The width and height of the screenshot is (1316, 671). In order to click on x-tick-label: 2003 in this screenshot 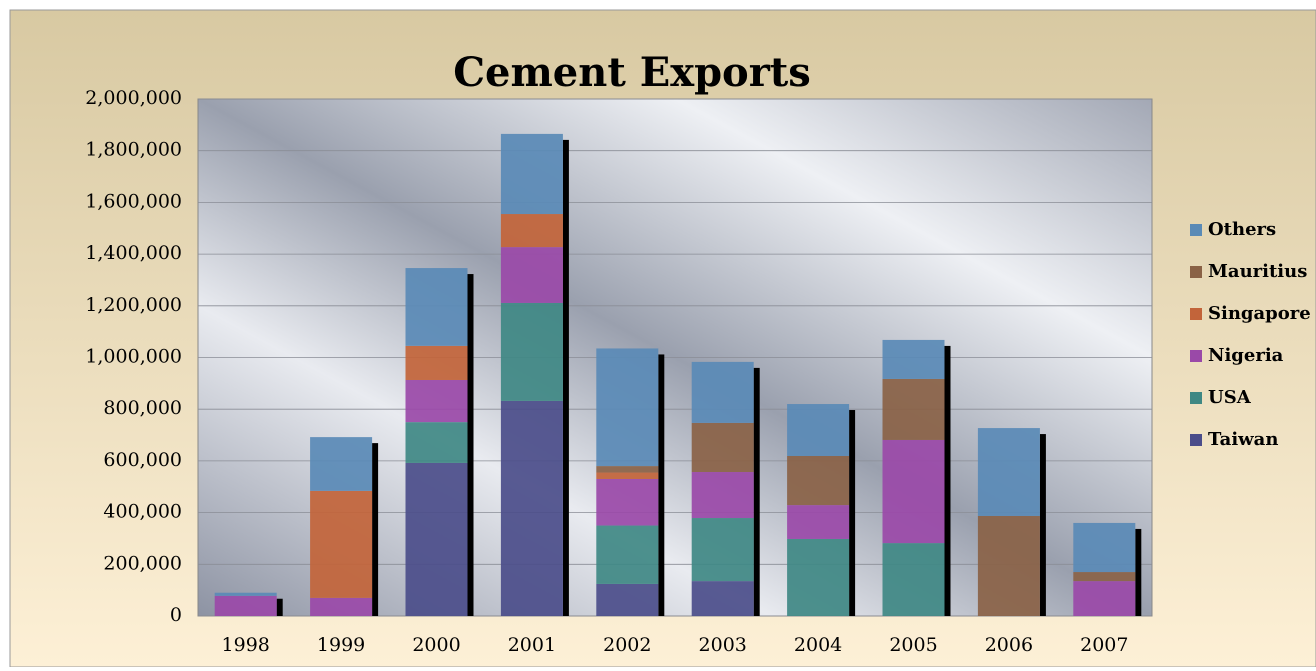, I will do `click(723, 645)`.